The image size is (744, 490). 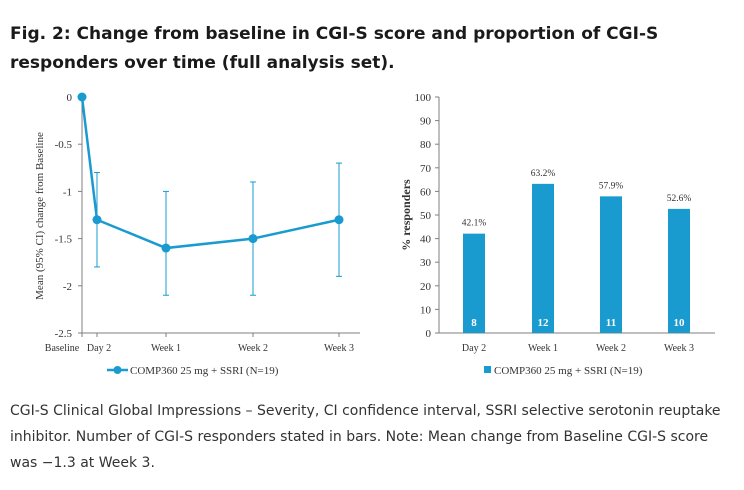 I want to click on x-tick-label: Baseline, so click(x=62, y=348).